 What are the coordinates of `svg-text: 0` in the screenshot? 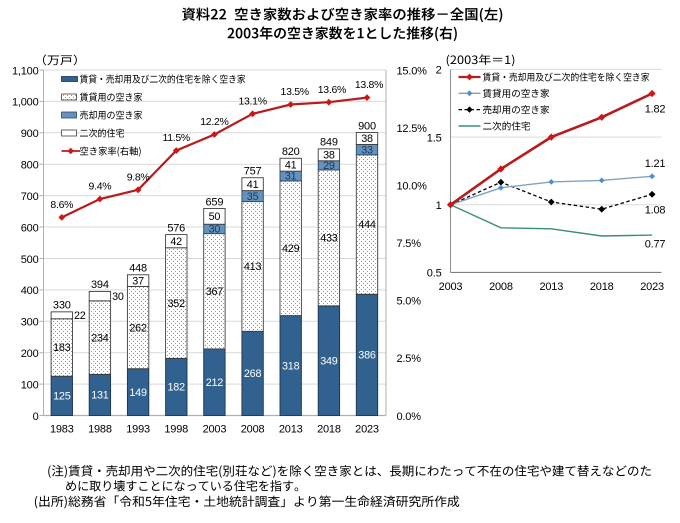 It's located at (36, 417).